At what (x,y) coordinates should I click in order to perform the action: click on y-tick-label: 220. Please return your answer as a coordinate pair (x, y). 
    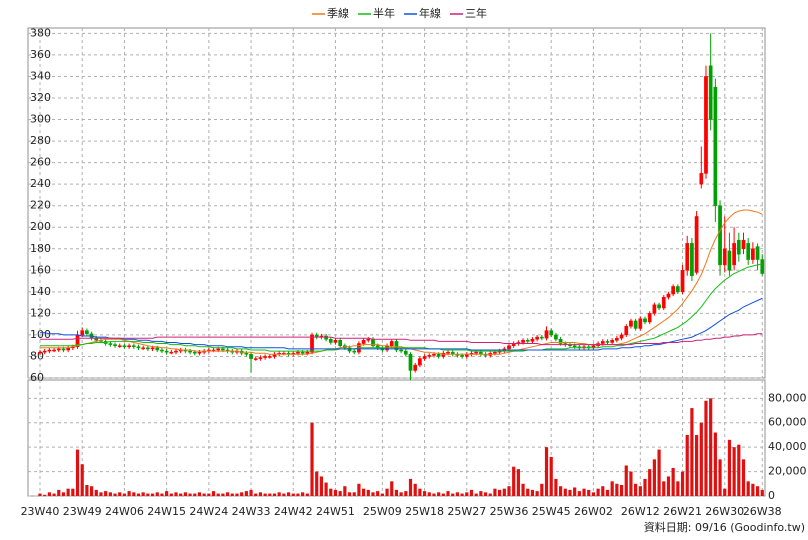
    Looking at the image, I should click on (40, 205).